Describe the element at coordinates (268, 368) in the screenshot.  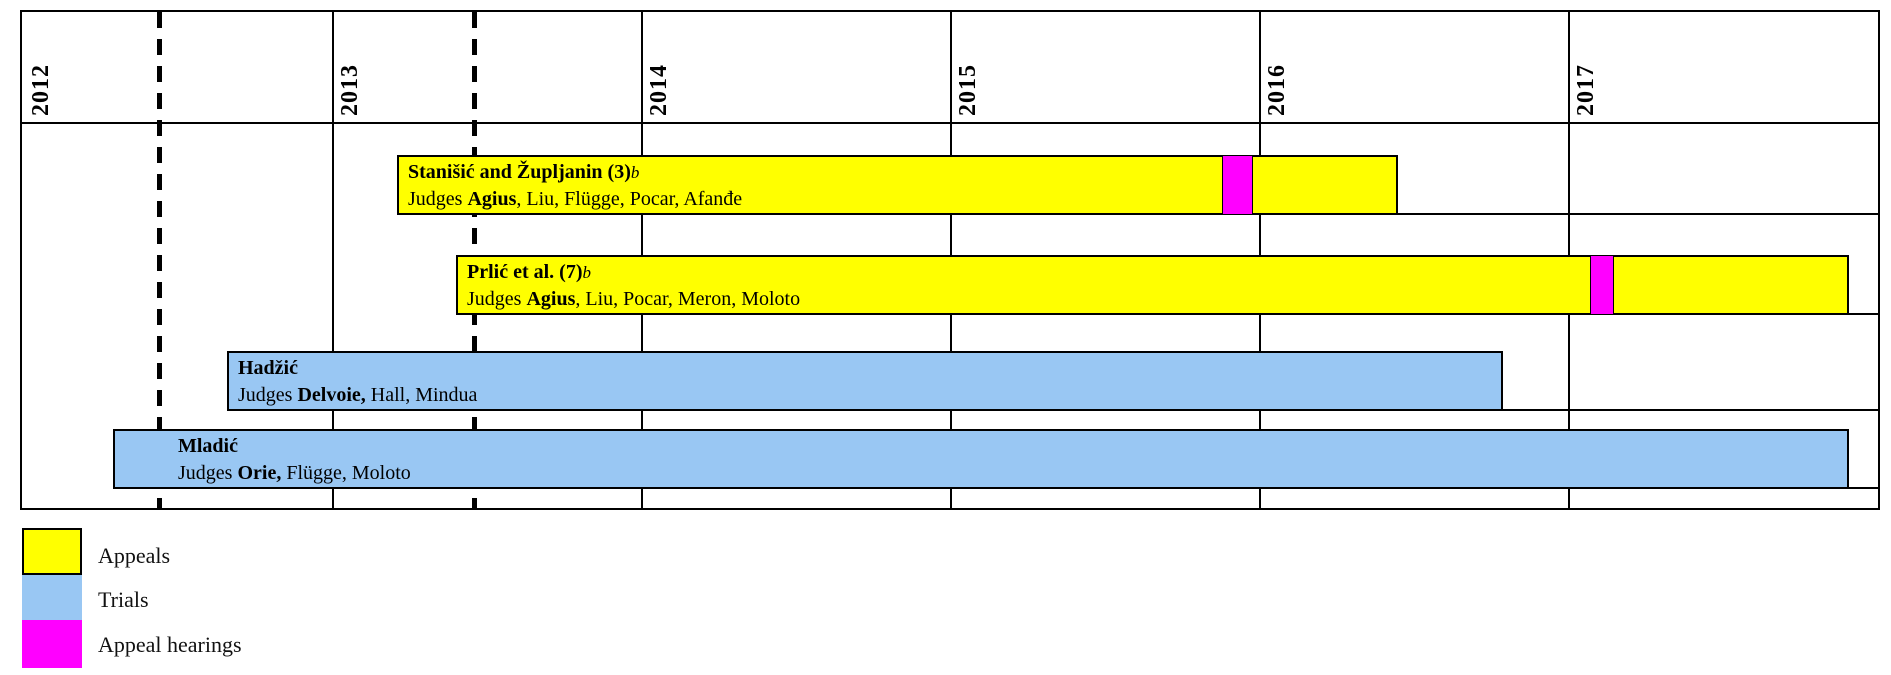
I see `case-name: Hadžić` at that location.